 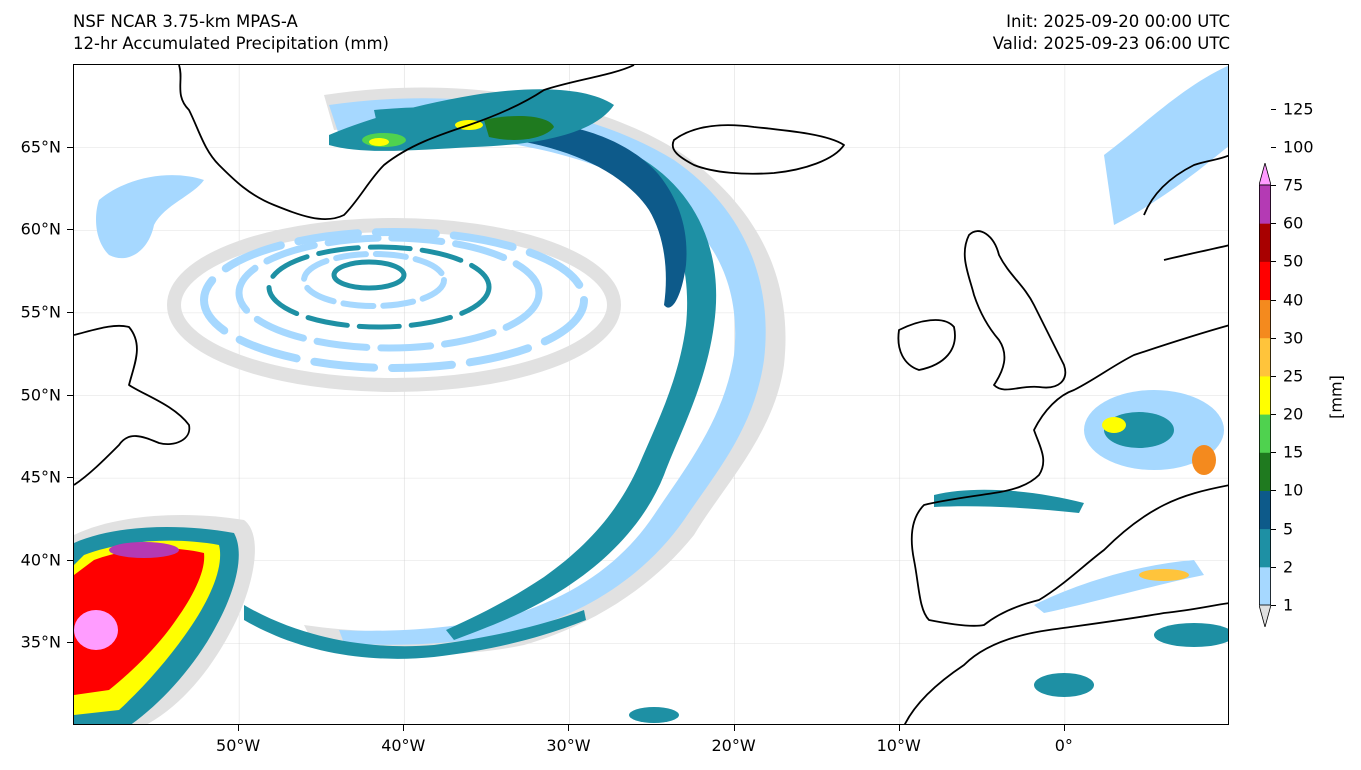 I want to click on precip-africa-coast, so click(x=1191, y=635).